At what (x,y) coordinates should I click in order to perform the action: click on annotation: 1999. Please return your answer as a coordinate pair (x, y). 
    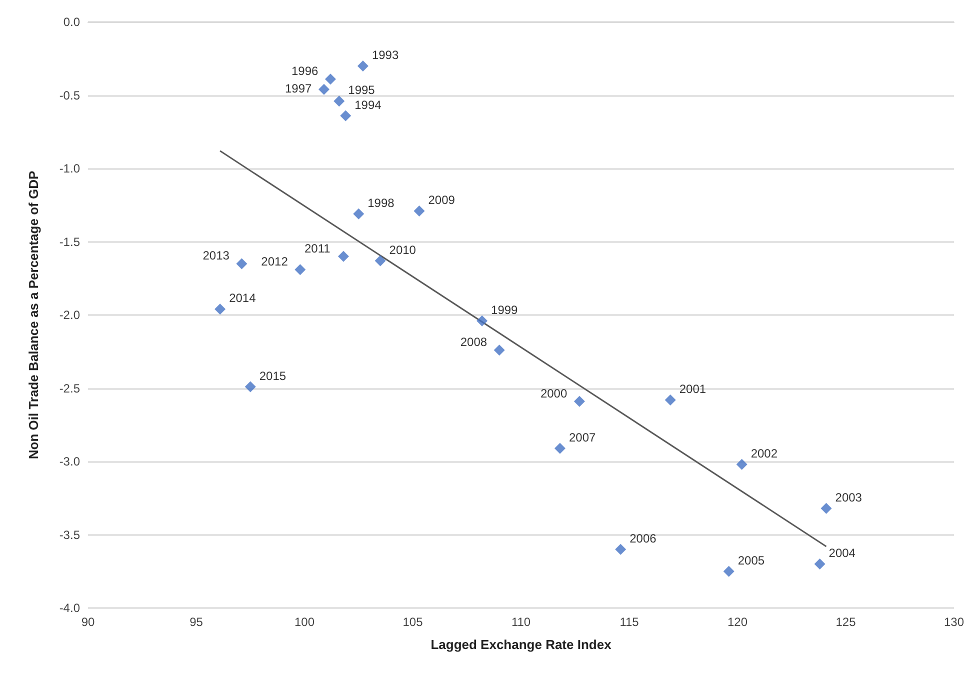
    Looking at the image, I should click on (504, 309).